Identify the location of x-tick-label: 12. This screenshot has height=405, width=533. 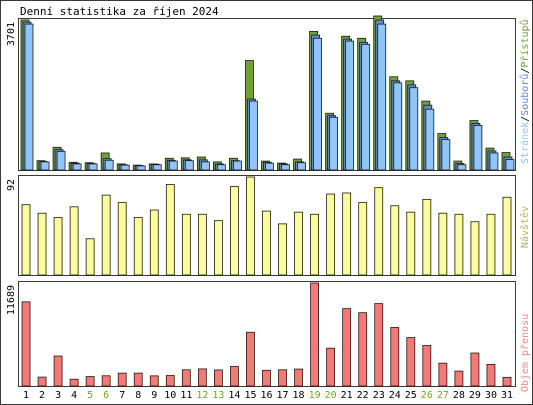
(202, 395).